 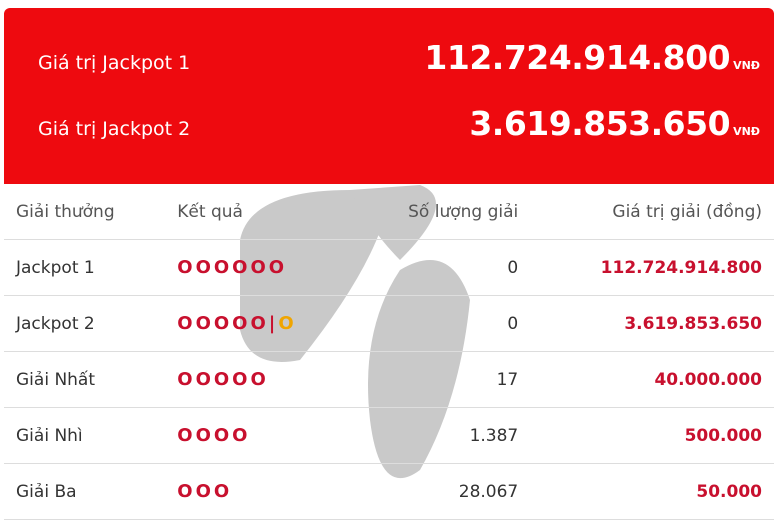 I want to click on header-count: Số lượng giải, so click(x=442, y=212).